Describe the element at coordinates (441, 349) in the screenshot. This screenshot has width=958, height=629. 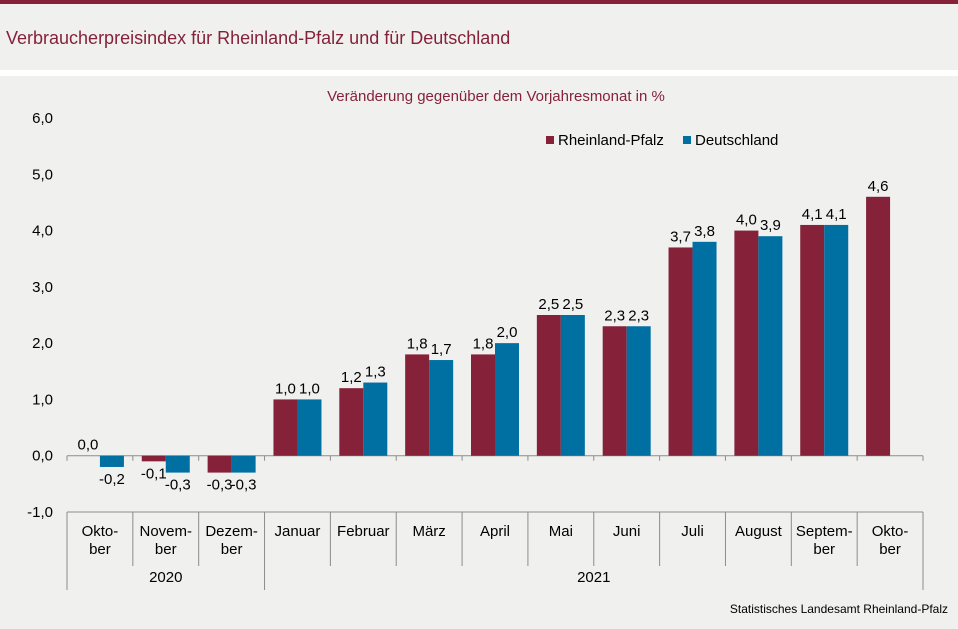
I see `data-label-deutschland: 1,7` at that location.